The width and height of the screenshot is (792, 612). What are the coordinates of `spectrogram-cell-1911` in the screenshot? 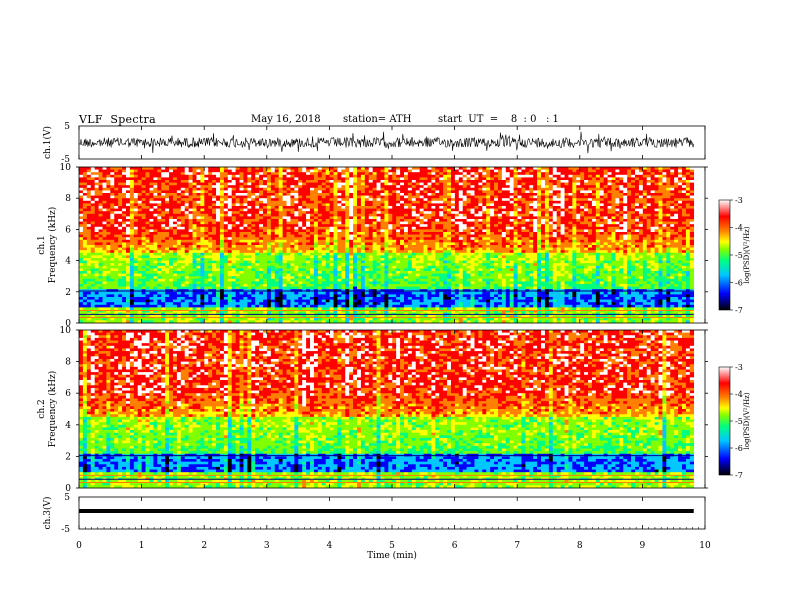 It's located at (187, 199).